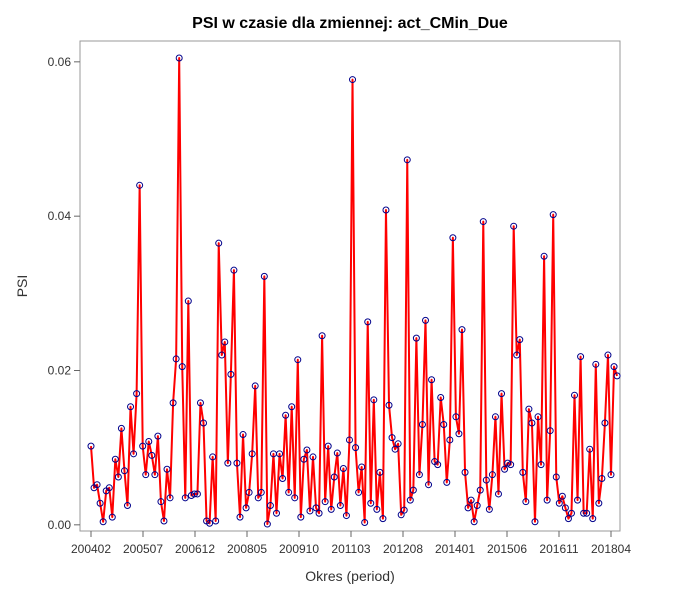 This screenshot has height=600, width=700. Describe the element at coordinates (349, 576) in the screenshot. I see `x-axis-label: Okres (period)` at that location.